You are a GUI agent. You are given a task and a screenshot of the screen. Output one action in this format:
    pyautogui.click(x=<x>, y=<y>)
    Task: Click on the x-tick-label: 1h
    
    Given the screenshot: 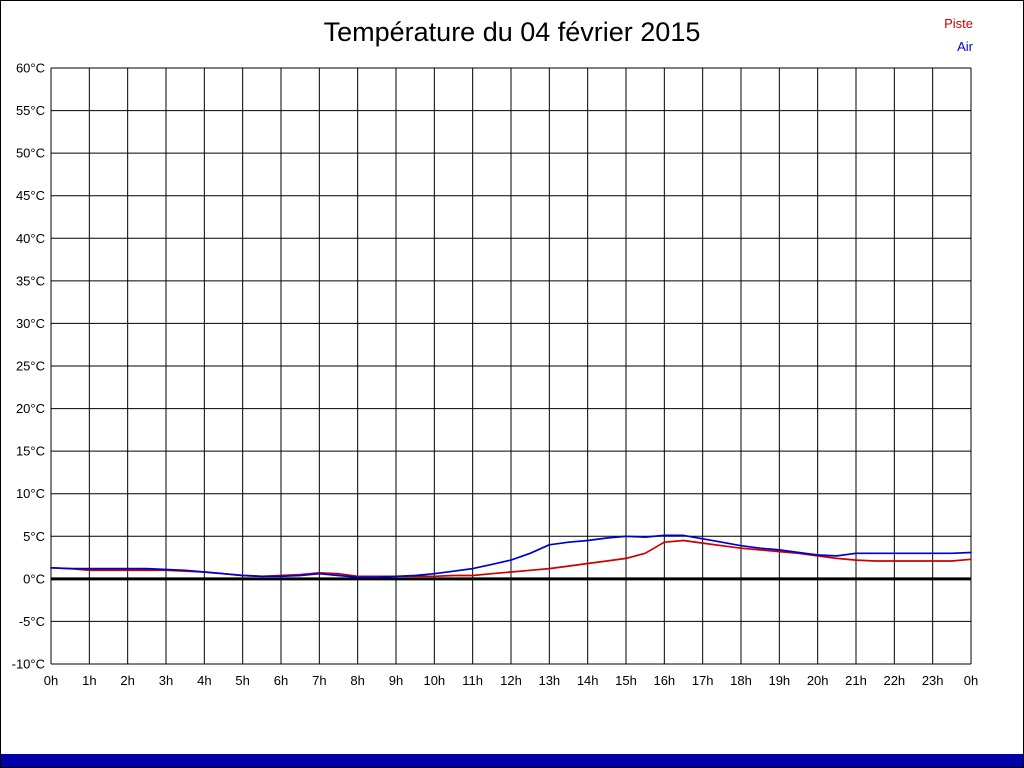 What is the action you would take?
    pyautogui.click(x=89, y=680)
    